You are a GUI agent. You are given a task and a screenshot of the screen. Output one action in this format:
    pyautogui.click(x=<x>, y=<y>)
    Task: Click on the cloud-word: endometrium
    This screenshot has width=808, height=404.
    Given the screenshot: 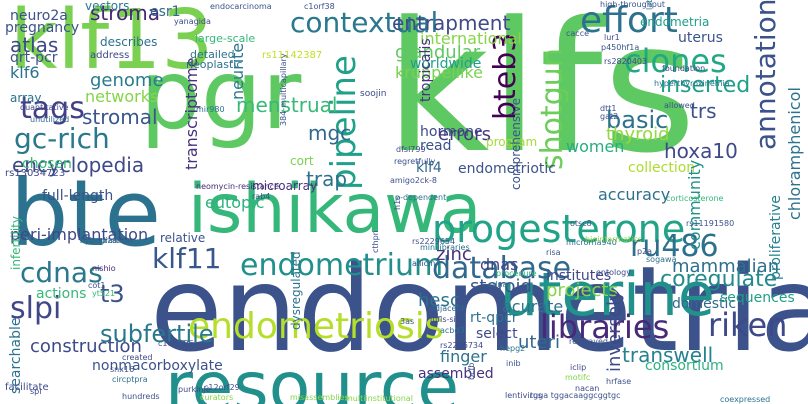 What is the action you would take?
    pyautogui.click(x=341, y=265)
    